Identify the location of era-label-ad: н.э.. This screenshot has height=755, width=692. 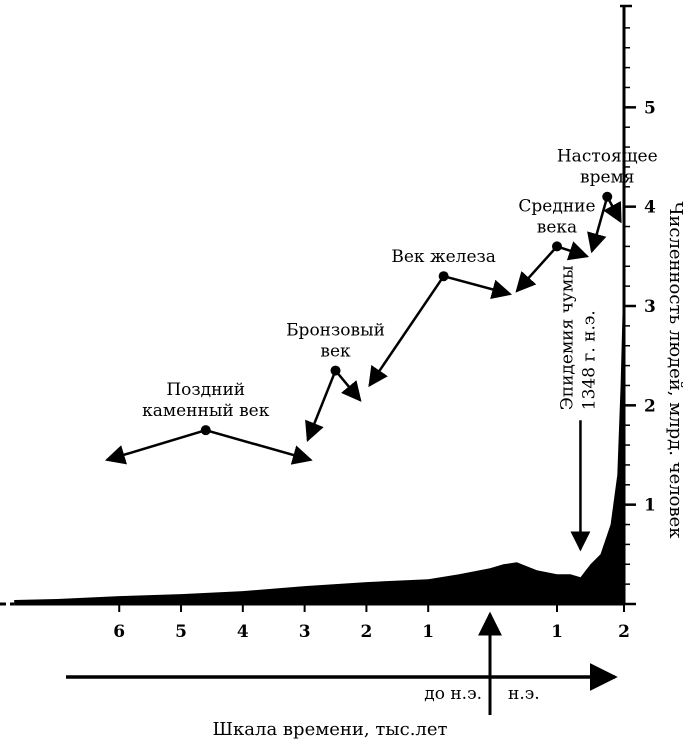
(524, 694).